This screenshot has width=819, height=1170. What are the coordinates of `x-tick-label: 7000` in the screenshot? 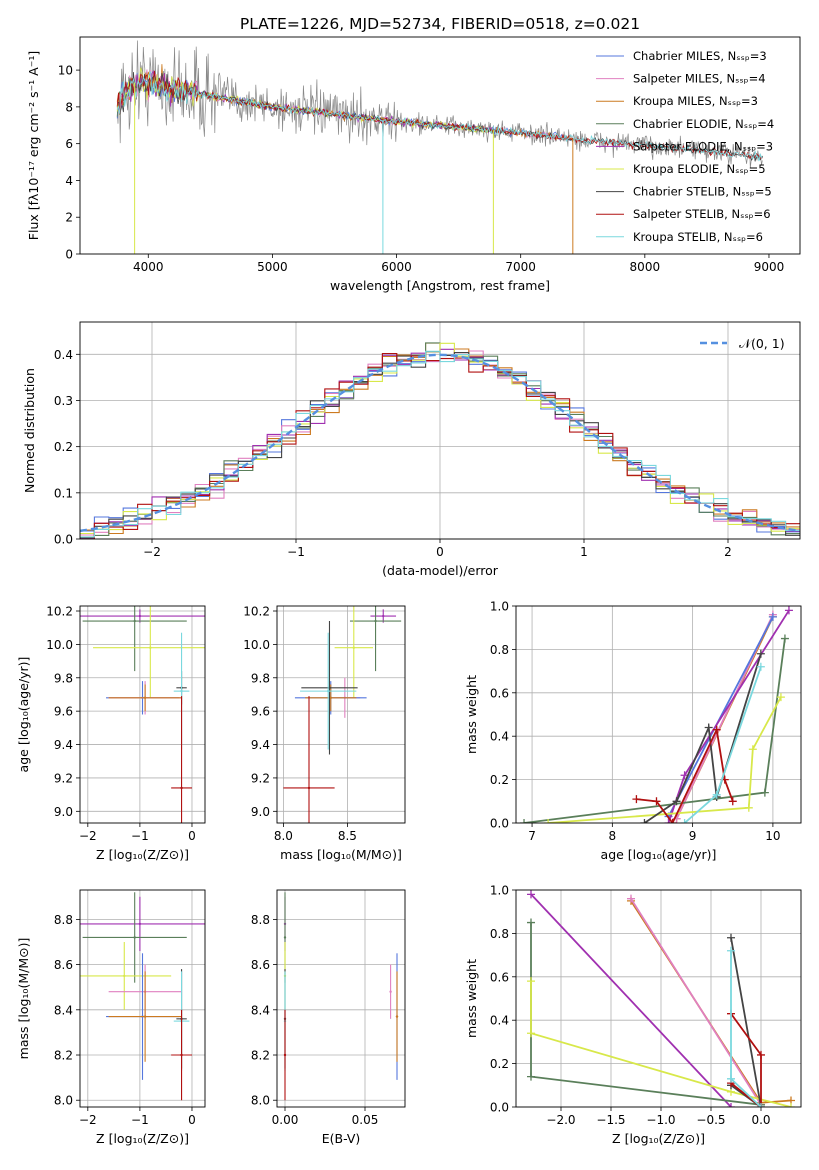 It's located at (520, 267).